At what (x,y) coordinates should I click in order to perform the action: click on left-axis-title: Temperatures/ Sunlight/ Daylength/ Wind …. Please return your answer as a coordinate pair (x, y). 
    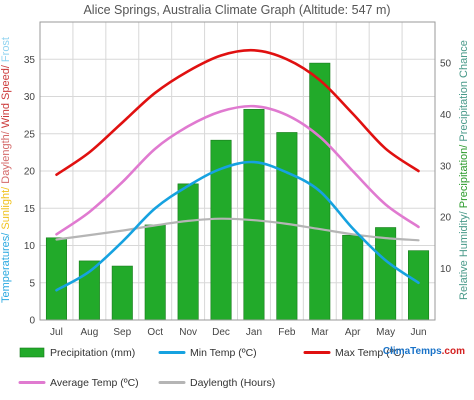
    Looking at the image, I should click on (6, 170).